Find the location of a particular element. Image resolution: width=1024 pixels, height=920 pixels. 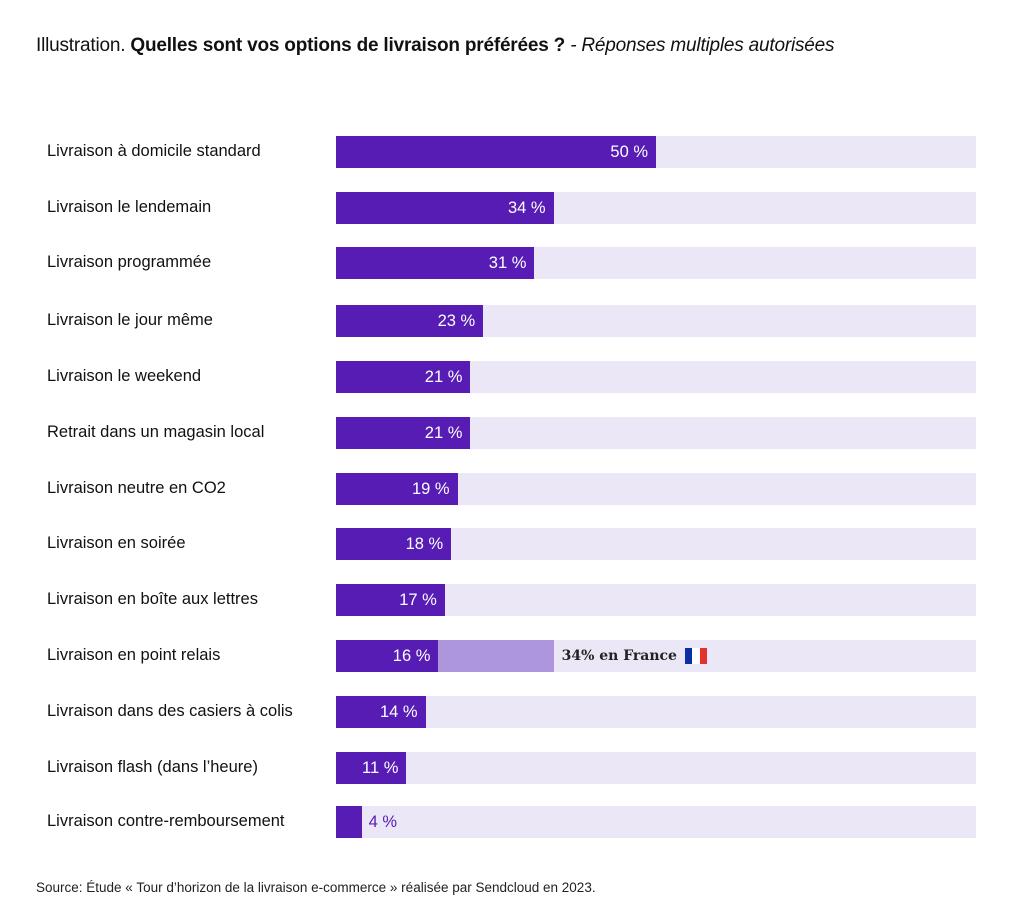

data-label: 23 % is located at coordinates (456, 321).